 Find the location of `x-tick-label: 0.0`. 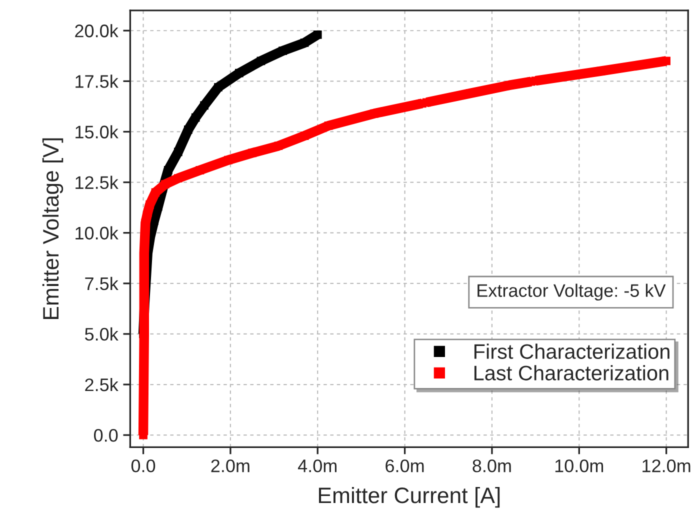

x-tick-label: 0.0 is located at coordinates (143, 465).